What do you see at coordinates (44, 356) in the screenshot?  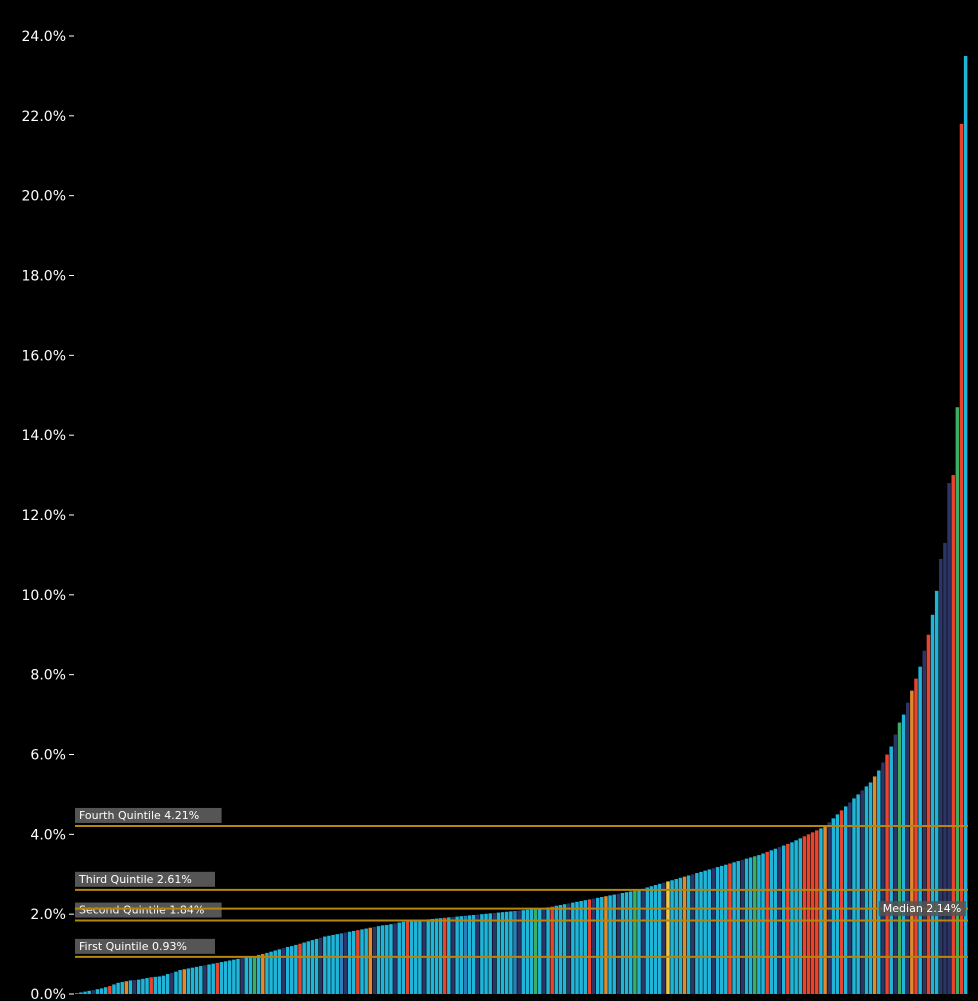 I see `y-tick-label: 16.0%` at bounding box center [44, 356].